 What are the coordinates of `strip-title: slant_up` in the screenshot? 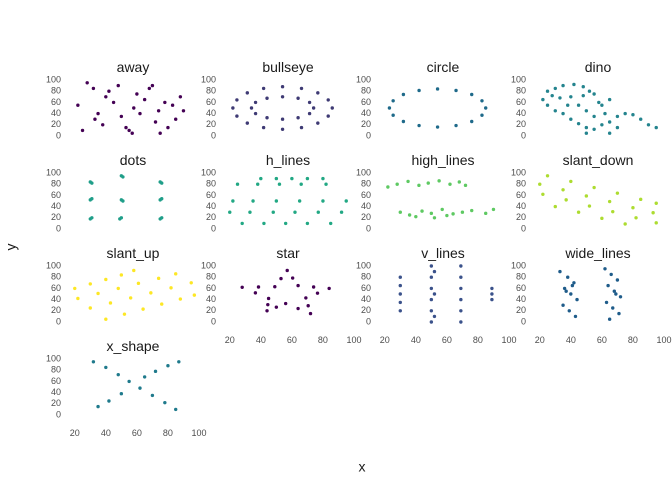 It's located at (133, 253).